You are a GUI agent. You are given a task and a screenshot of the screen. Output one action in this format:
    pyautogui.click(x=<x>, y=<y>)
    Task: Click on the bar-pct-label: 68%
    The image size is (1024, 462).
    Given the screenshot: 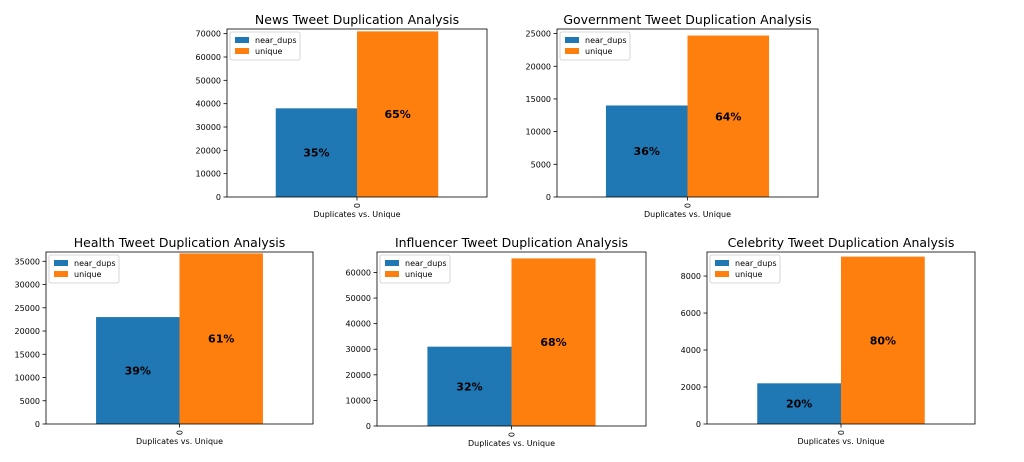 What is the action you would take?
    pyautogui.click(x=553, y=342)
    